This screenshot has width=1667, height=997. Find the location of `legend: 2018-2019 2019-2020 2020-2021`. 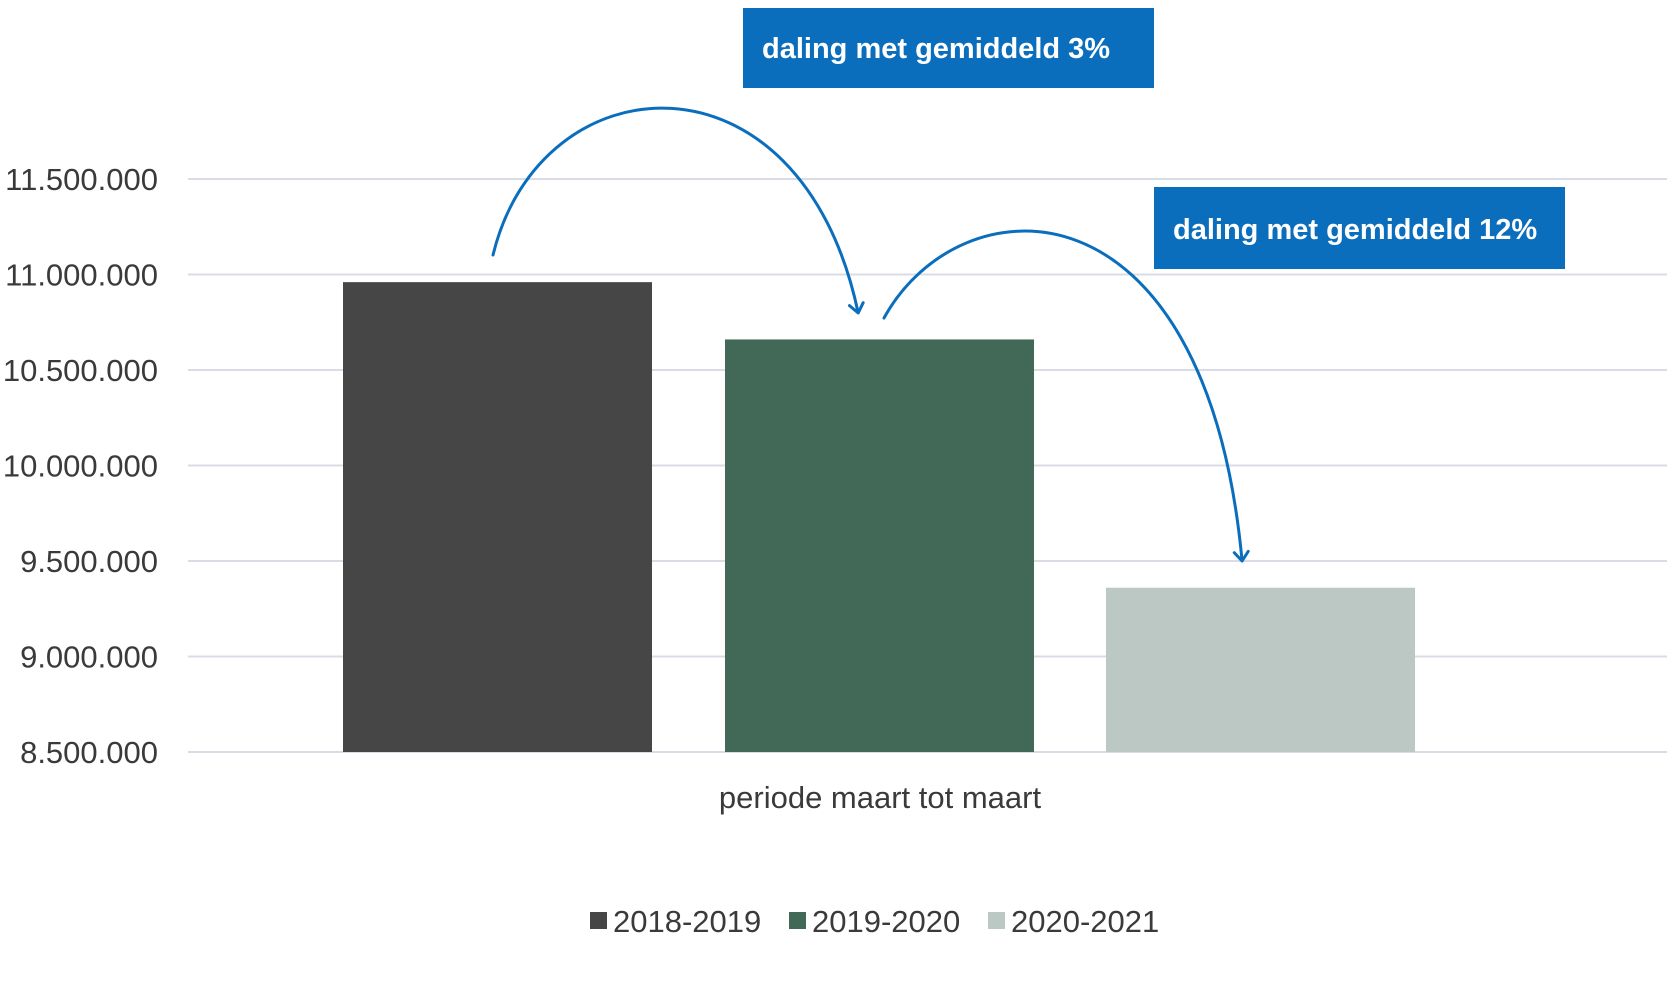

legend: 2018-2019 2019-2020 2020-2021 is located at coordinates (874, 921).